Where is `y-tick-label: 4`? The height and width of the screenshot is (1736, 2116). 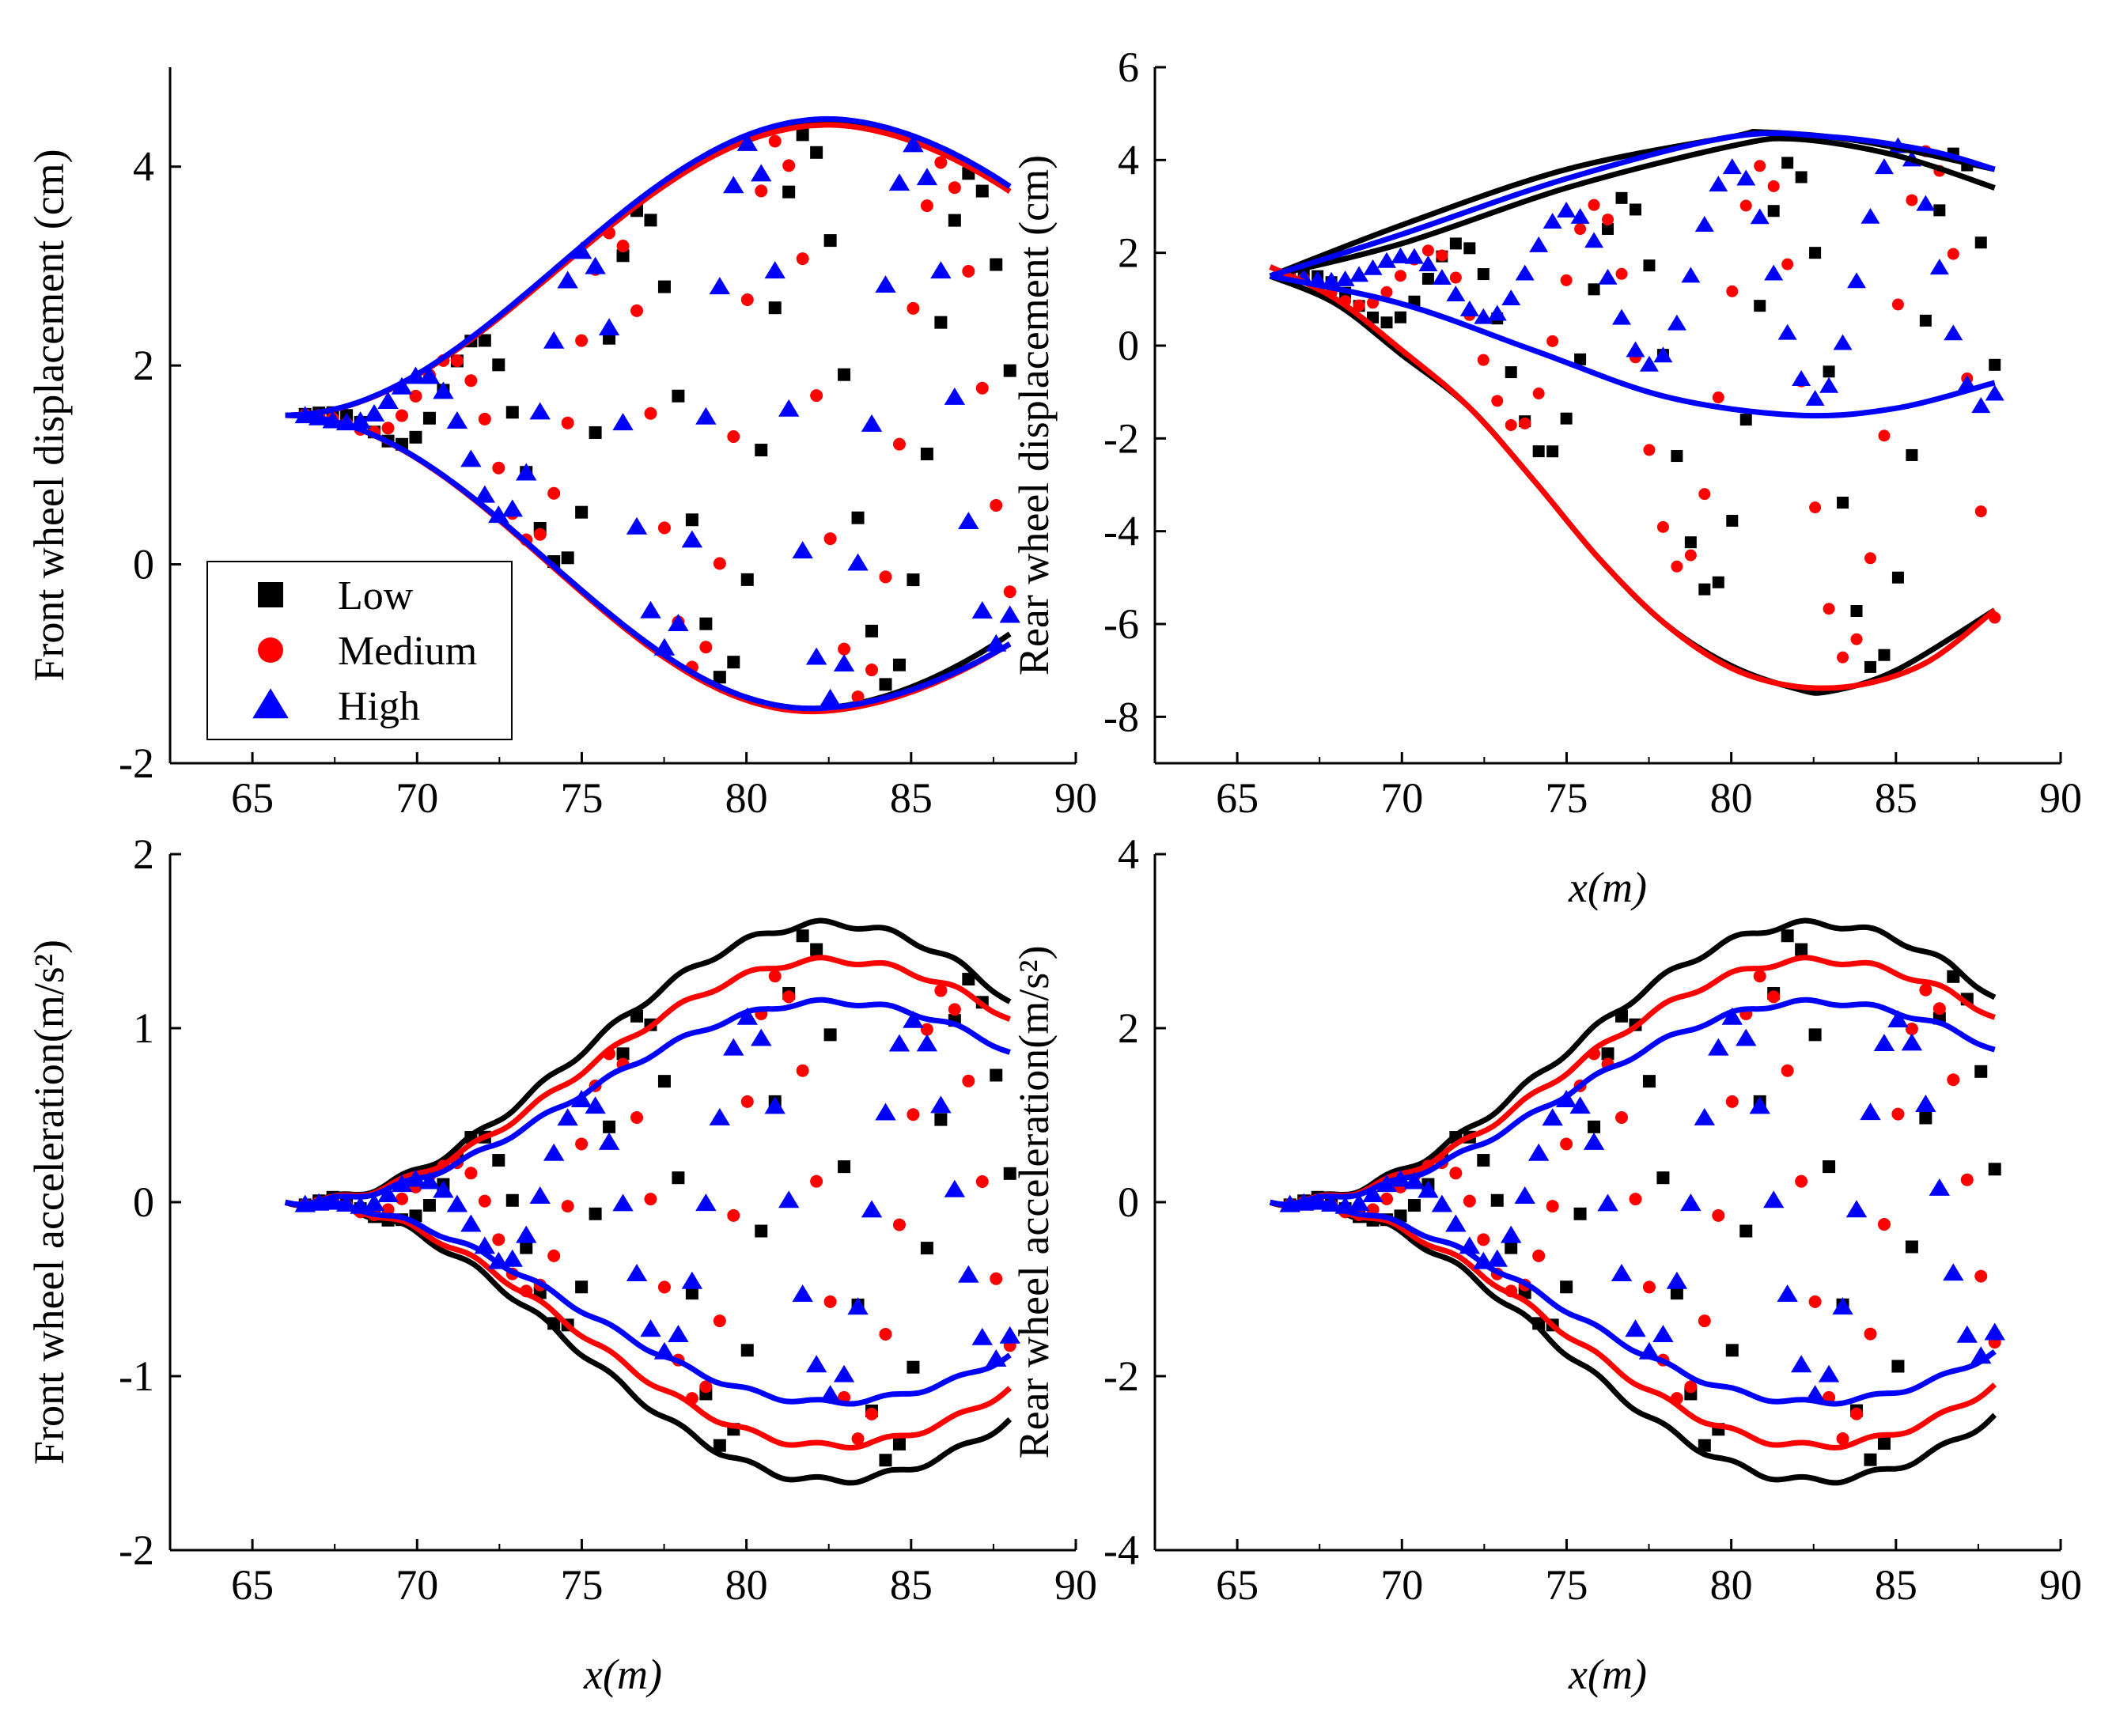 y-tick-label: 4 is located at coordinates (144, 167).